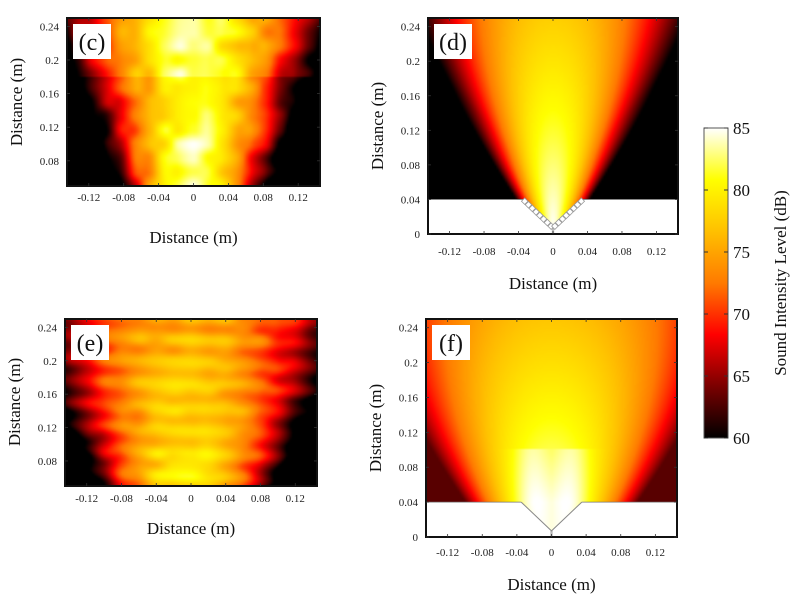  I want to click on panel-label: (c), so click(92, 43).